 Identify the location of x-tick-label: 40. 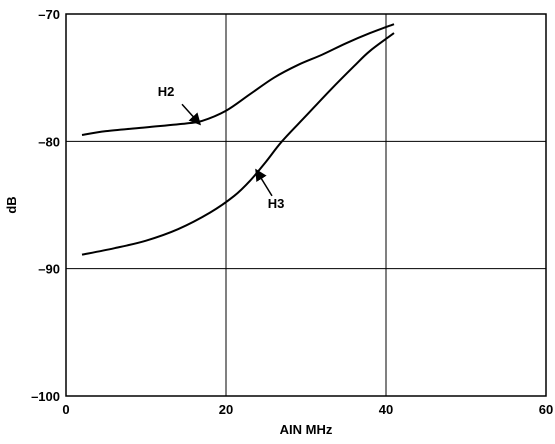
(386, 409).